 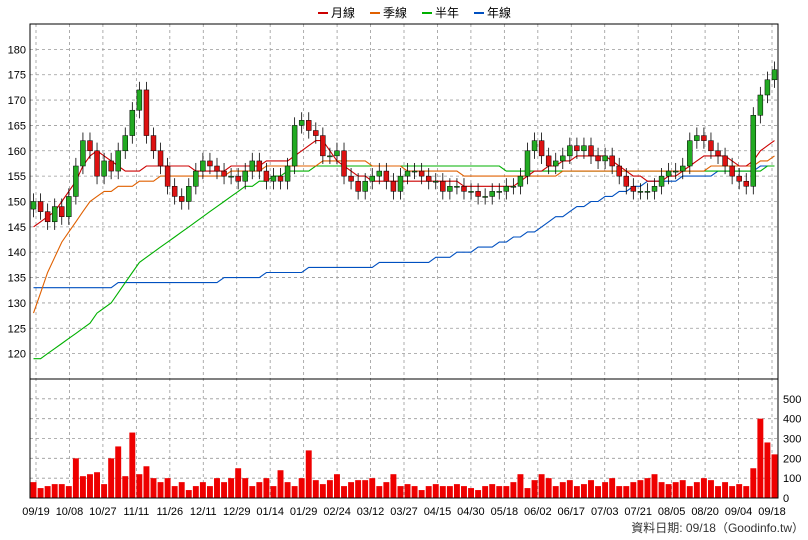 What do you see at coordinates (499, 12) in the screenshot?
I see `legend-label: 年線` at bounding box center [499, 12].